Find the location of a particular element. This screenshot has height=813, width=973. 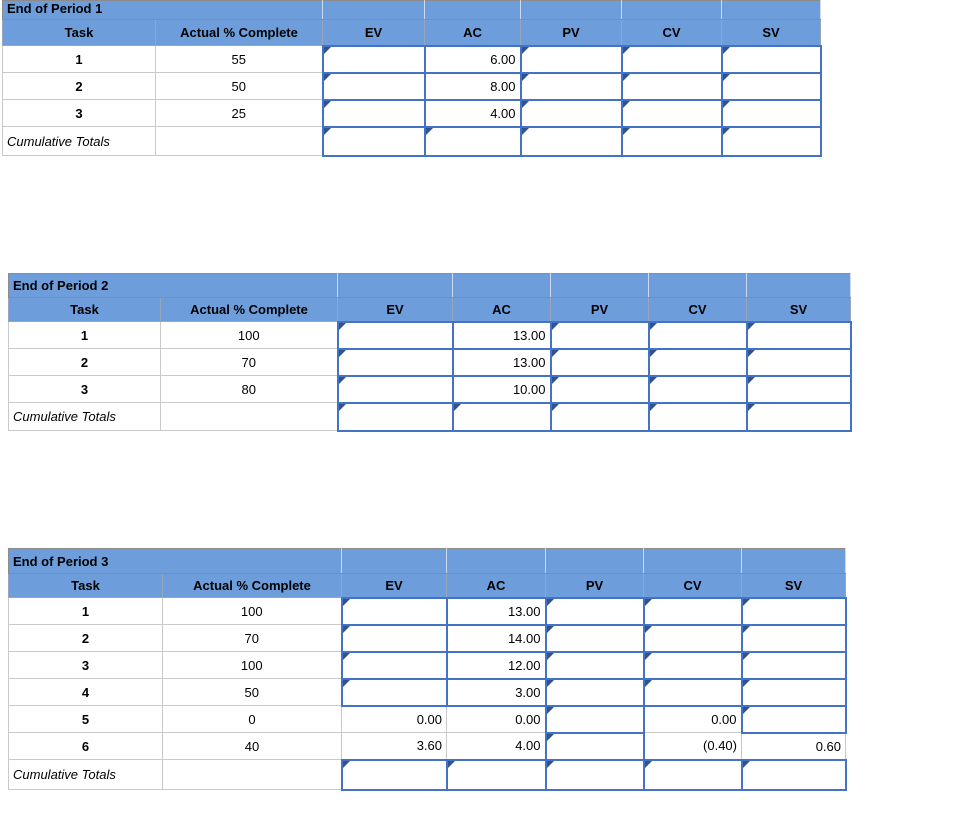

ac-cell: 14.00 is located at coordinates (496, 638).